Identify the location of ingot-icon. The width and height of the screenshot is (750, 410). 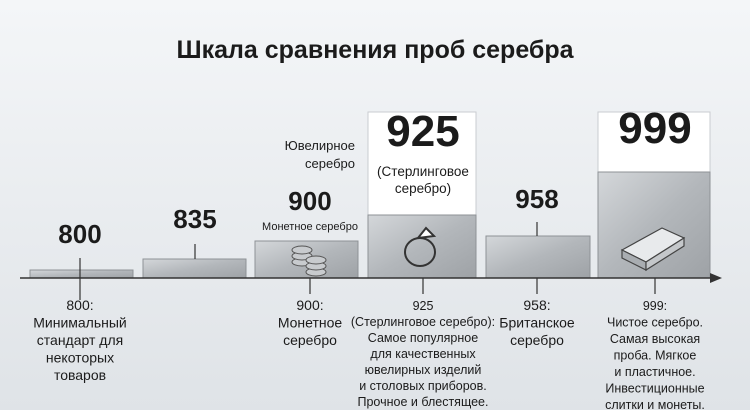
(653, 249).